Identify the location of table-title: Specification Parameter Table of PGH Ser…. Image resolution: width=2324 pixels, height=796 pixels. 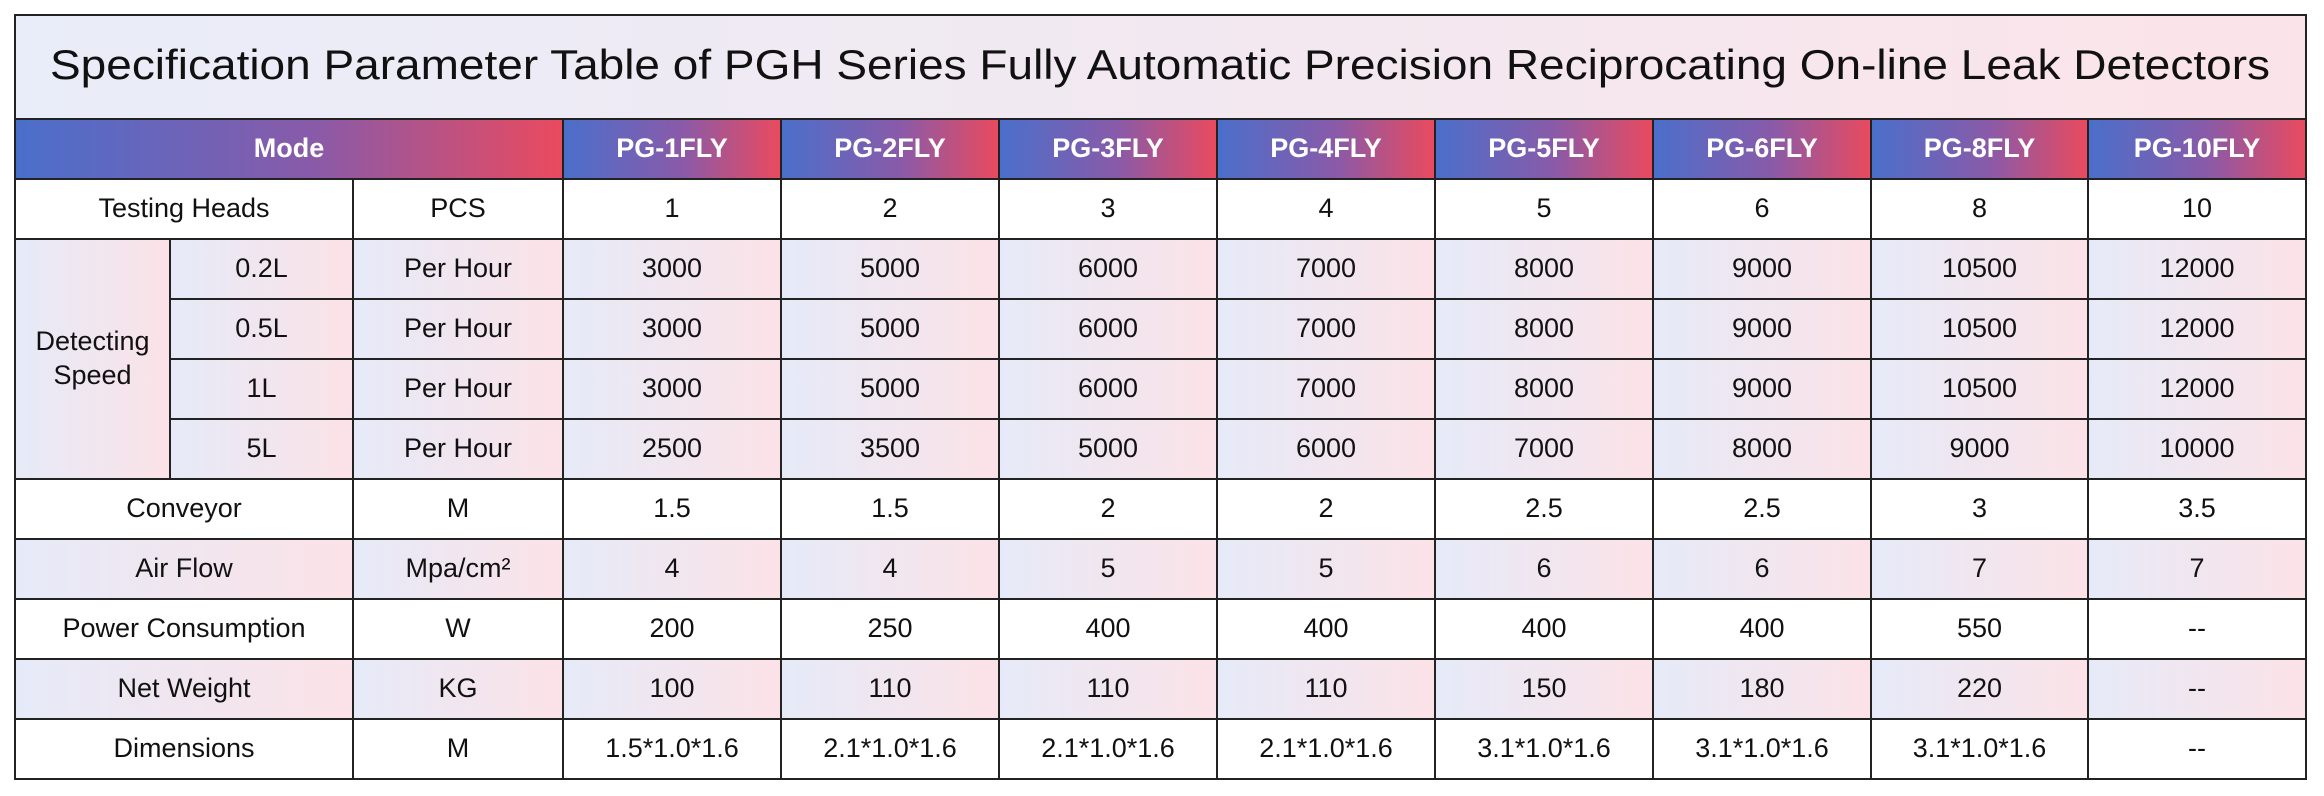
(1160, 64).